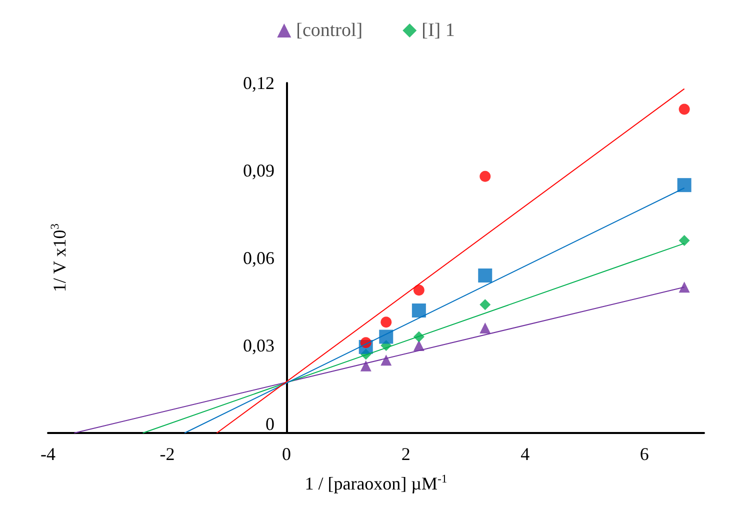  Describe the element at coordinates (48, 454) in the screenshot. I see `x-tick-label: -4` at that location.